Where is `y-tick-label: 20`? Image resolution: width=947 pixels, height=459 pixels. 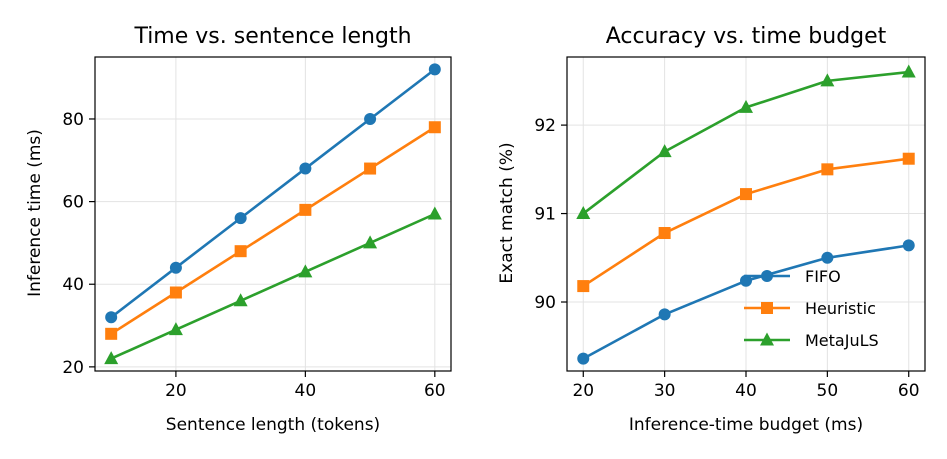 y-tick-label: 20 is located at coordinates (73, 368).